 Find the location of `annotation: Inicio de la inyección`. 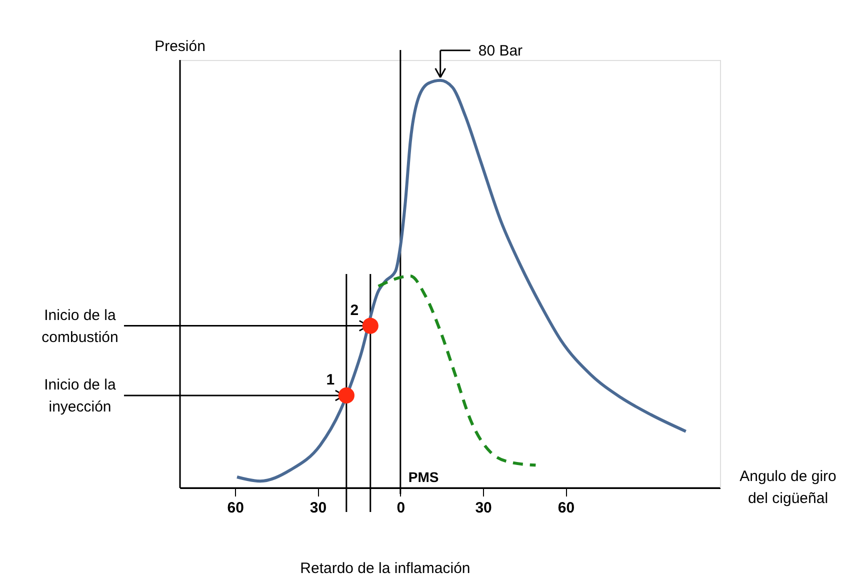

annotation: Inicio de la inyección is located at coordinates (80, 396).